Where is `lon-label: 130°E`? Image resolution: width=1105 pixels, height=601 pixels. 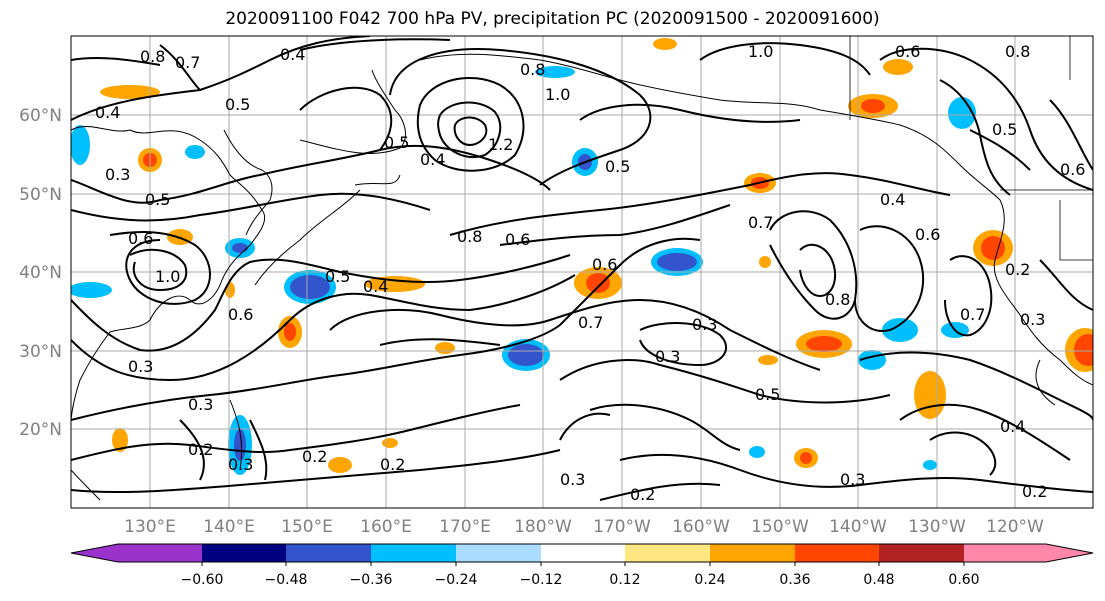
lon-label: 130°E is located at coordinates (150, 527).